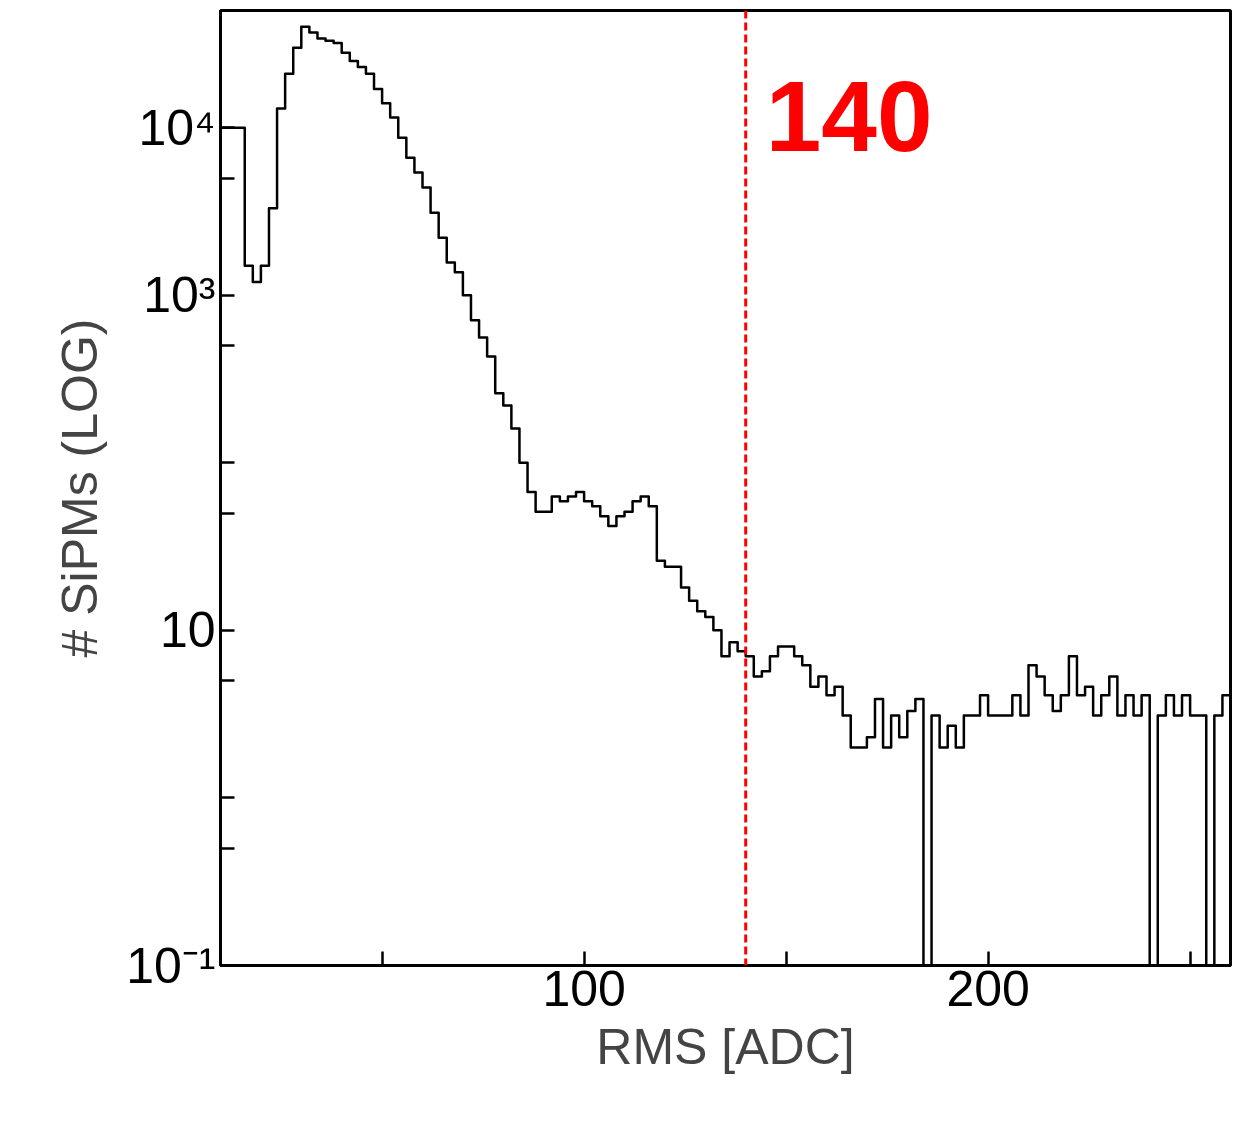 This screenshot has height=1139, width=1242. What do you see at coordinates (177, 127) in the screenshot?
I see `y-tick-label: 10⁴` at bounding box center [177, 127].